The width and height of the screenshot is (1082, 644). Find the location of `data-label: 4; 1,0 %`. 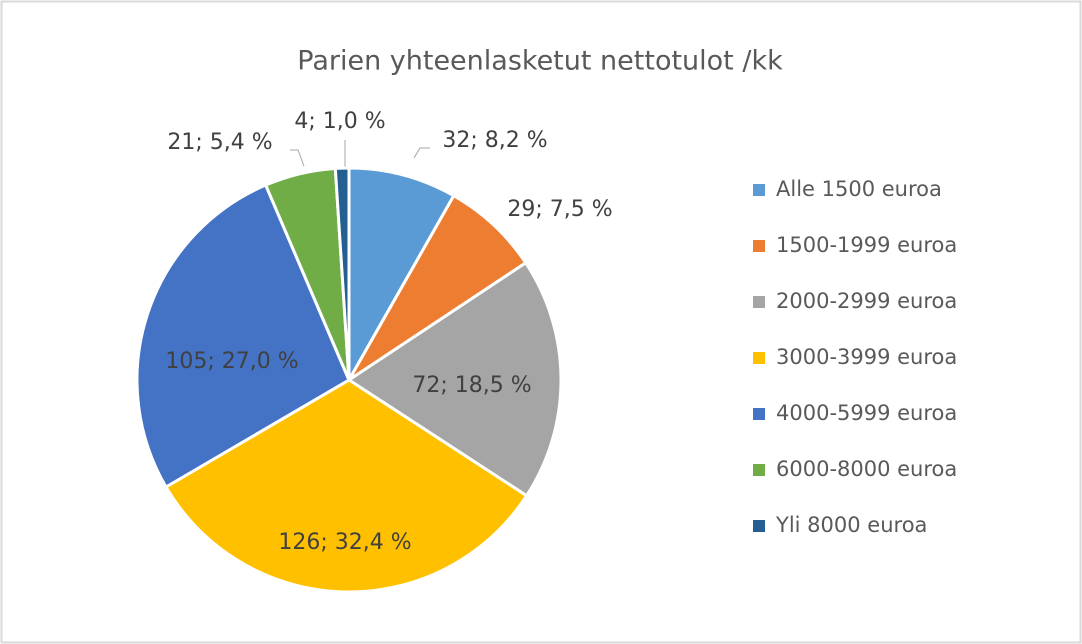

data-label: 4; 1,0 % is located at coordinates (339, 121).